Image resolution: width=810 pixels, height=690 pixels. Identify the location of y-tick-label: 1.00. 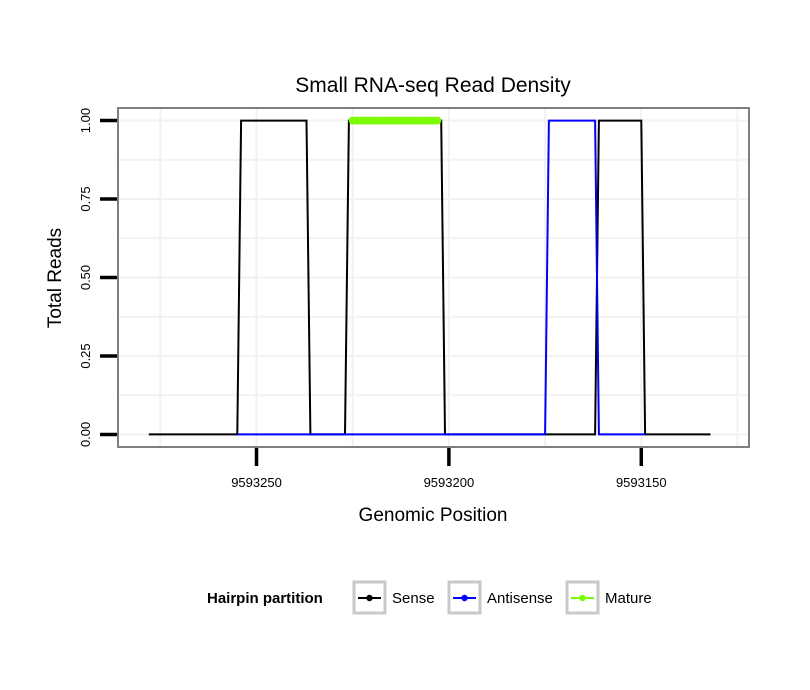
(85, 120).